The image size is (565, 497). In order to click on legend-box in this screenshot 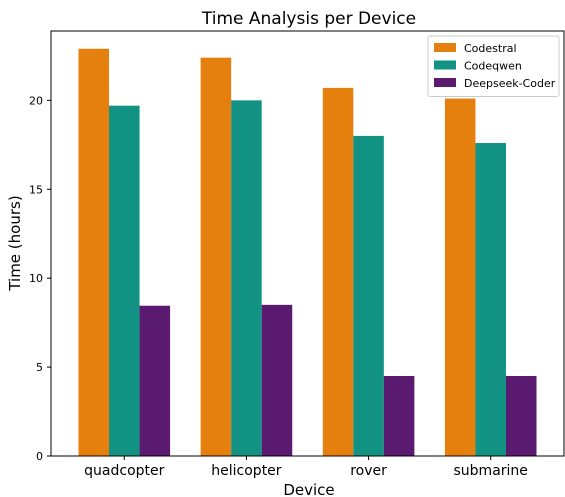, I will do `click(493, 66)`.